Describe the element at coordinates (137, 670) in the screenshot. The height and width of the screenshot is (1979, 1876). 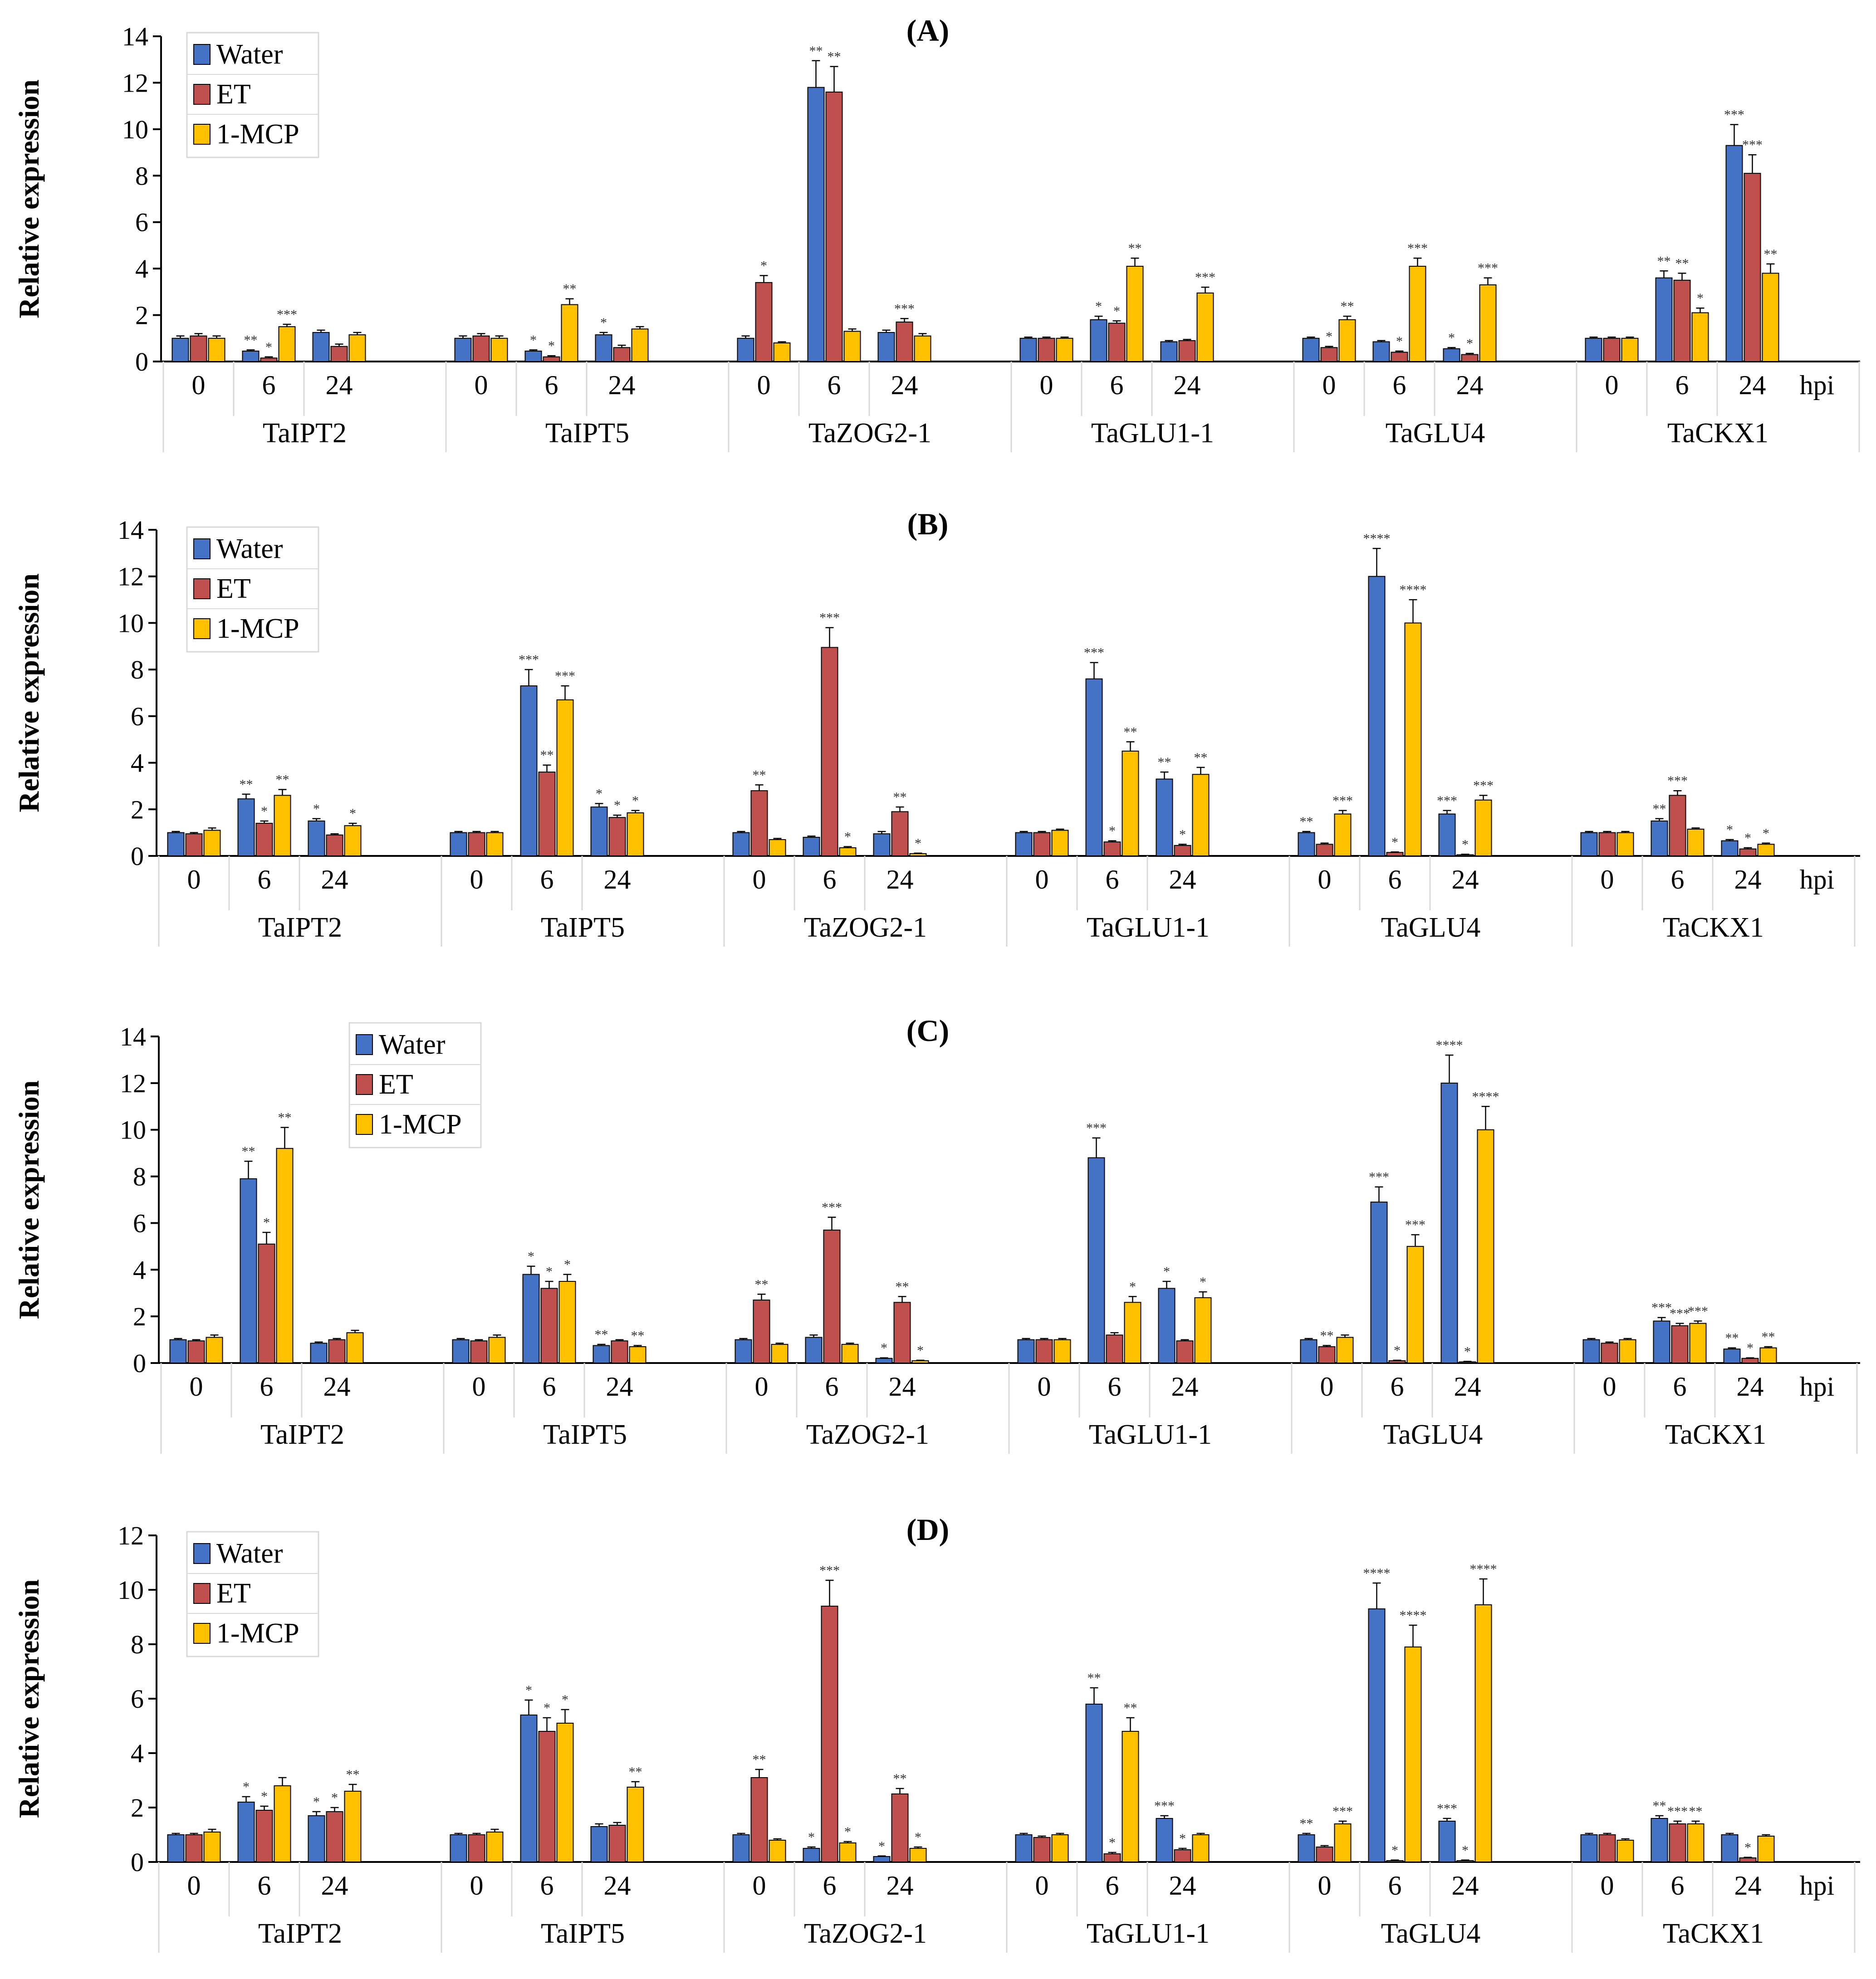
I see `y-tick-label: 8` at that location.